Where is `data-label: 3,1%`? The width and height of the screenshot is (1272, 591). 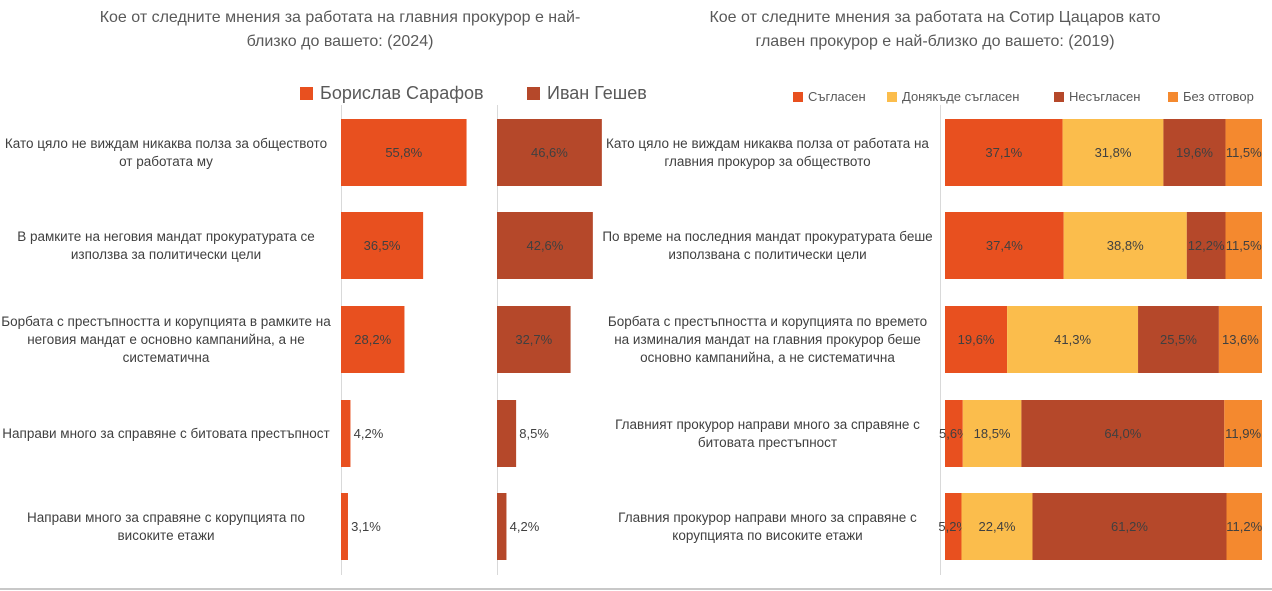
data-label: 3,1% is located at coordinates (366, 526).